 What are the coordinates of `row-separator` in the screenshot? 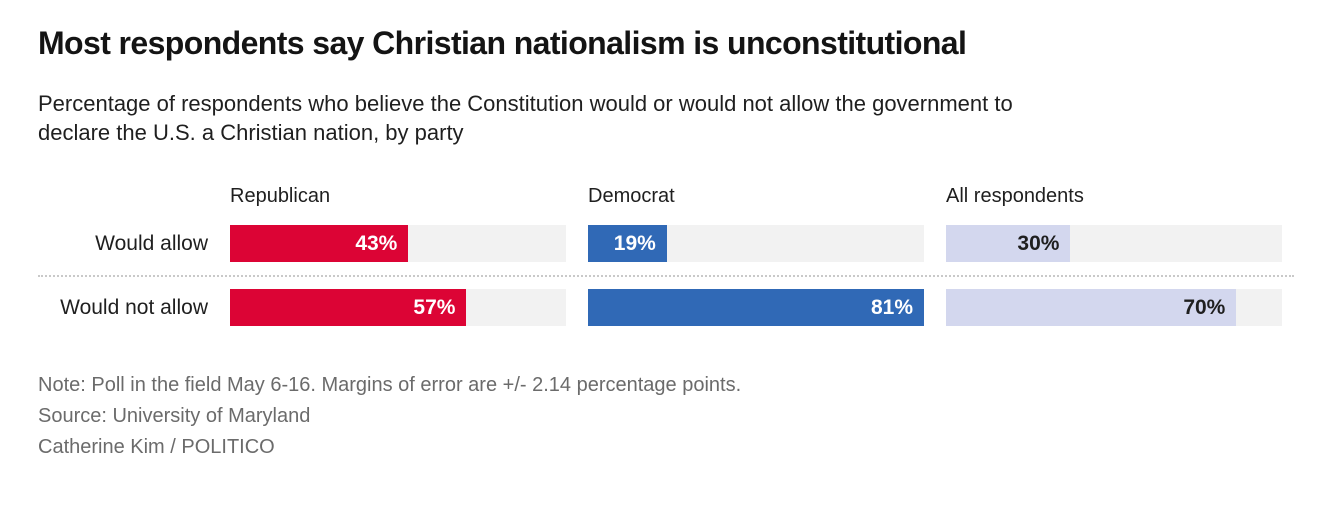 It's located at (666, 276).